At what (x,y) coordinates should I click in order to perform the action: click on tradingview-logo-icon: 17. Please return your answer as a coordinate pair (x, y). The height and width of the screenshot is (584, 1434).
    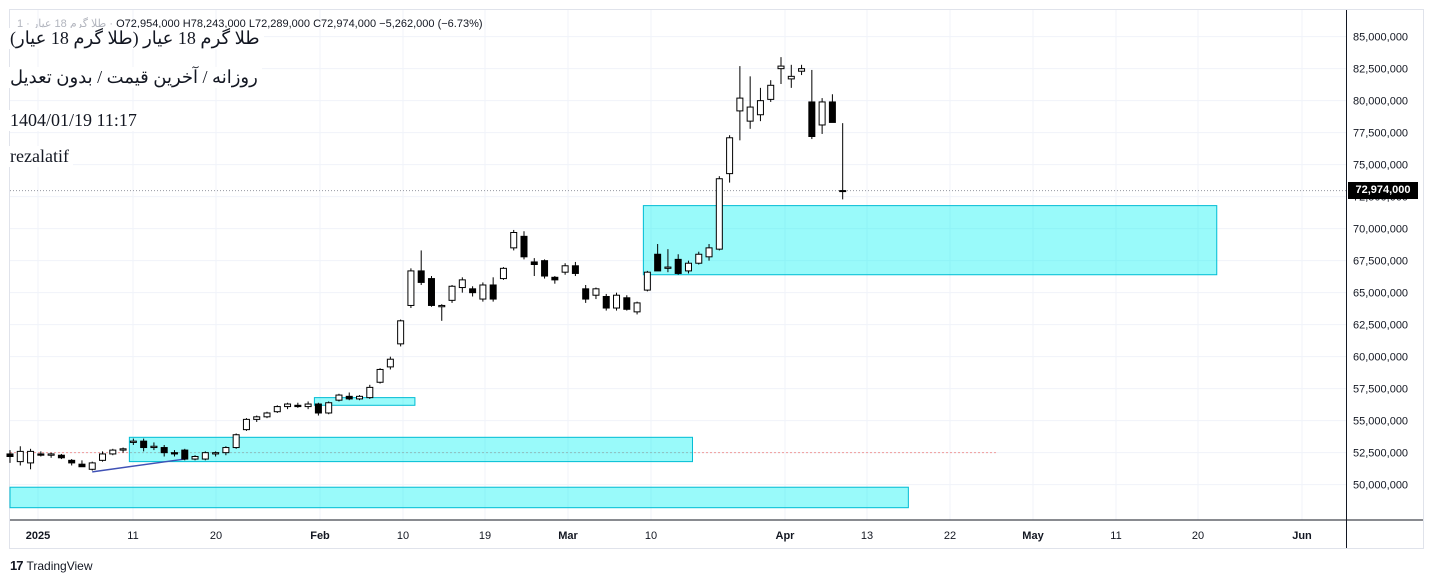
    Looking at the image, I should click on (17, 565).